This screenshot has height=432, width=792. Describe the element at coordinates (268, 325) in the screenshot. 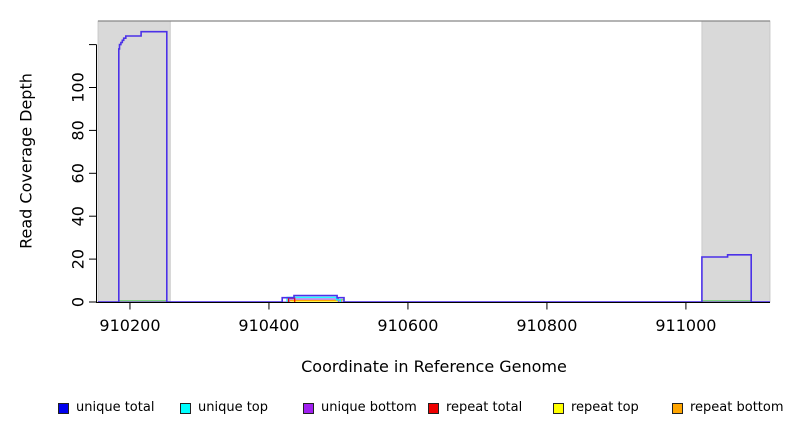

I see `x-tick-label: 910400` at that location.